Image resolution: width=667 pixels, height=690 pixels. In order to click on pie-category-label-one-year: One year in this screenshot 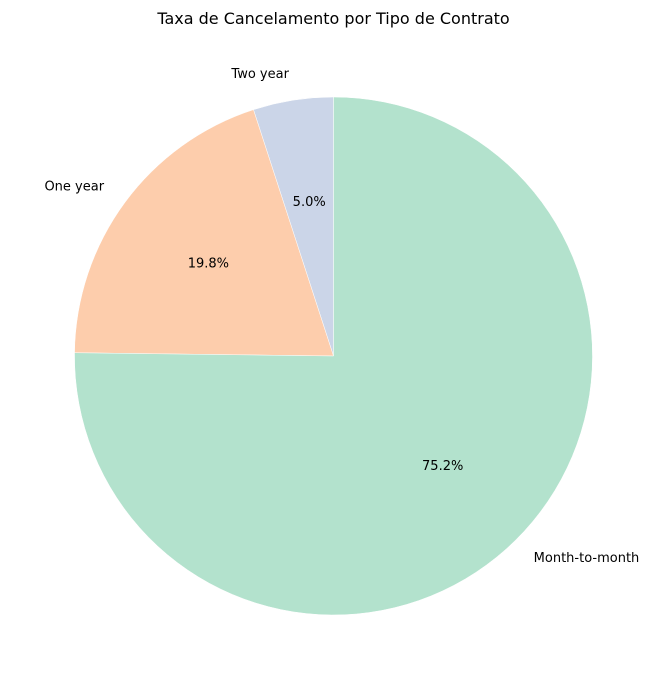, I will do `click(74, 187)`.